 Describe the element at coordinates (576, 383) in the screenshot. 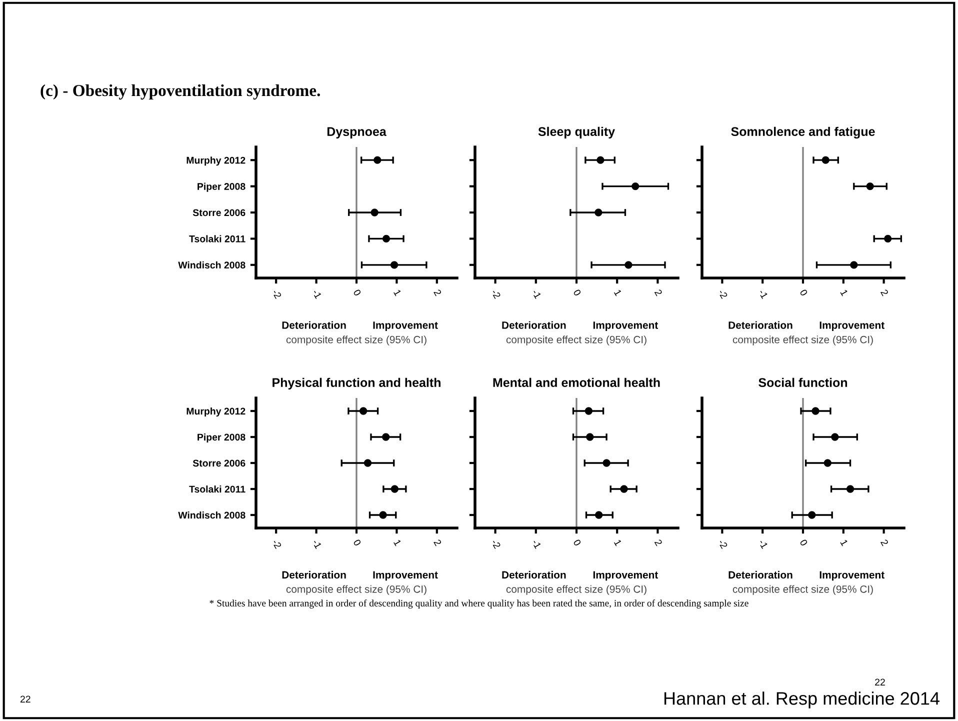

I see `chart-title: Mental and emotional health` at that location.